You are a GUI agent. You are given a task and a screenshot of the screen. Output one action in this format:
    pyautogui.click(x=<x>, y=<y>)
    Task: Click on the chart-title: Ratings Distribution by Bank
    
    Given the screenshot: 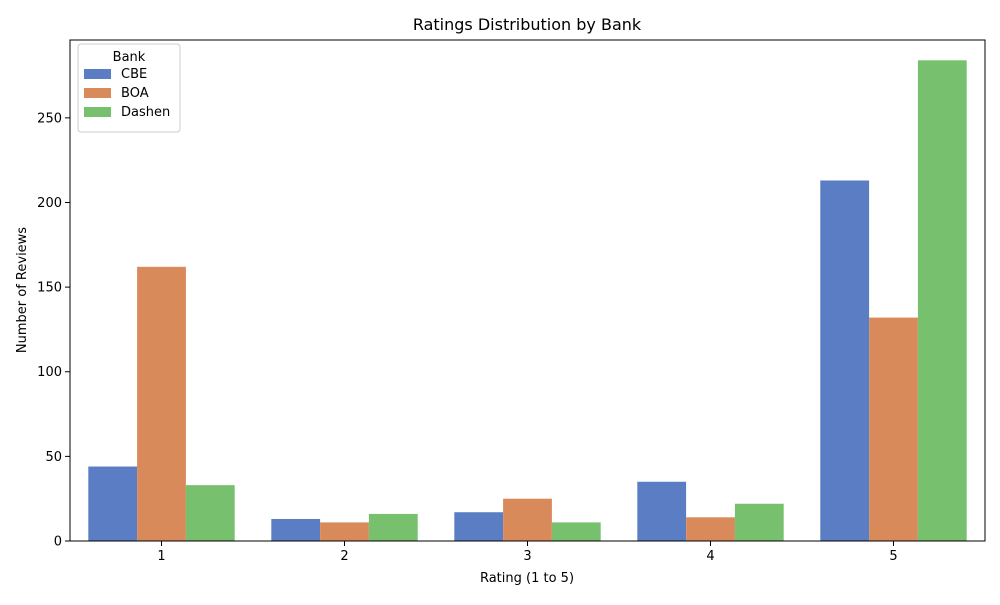 What is the action you would take?
    pyautogui.click(x=527, y=24)
    